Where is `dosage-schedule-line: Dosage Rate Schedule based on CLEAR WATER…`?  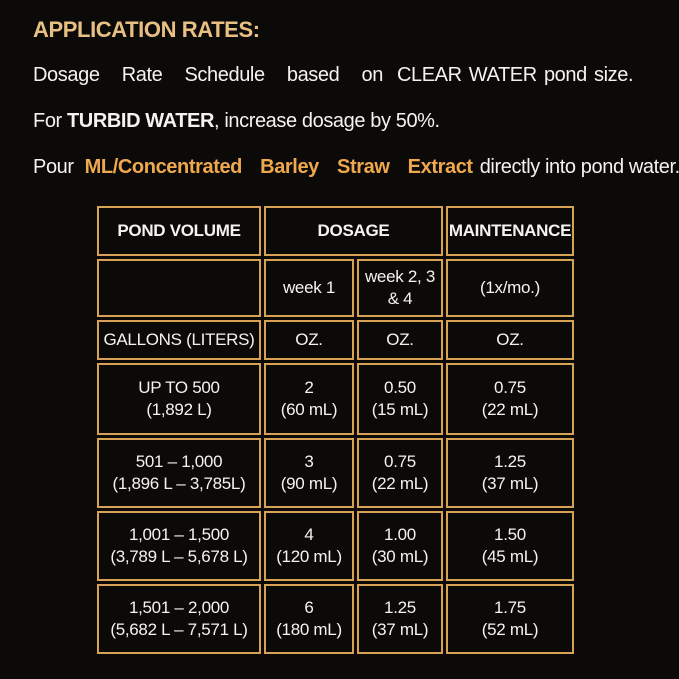
dosage-schedule-line: Dosage Rate Schedule based on CLEAR WATER… is located at coordinates (333, 75).